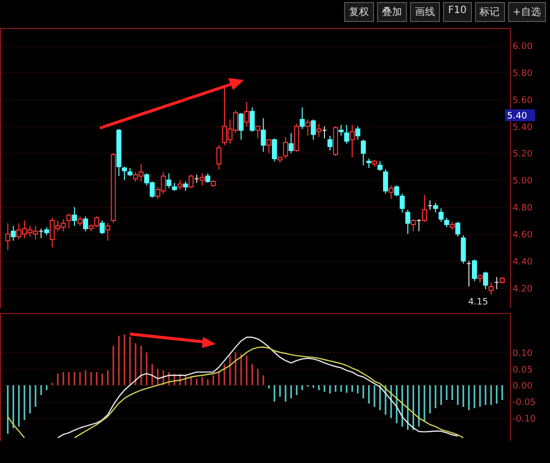 Image resolution: width=550 pixels, height=463 pixels. What do you see at coordinates (522, 155) in the screenshot?
I see `y-tick-label: 5.20` at bounding box center [522, 155].